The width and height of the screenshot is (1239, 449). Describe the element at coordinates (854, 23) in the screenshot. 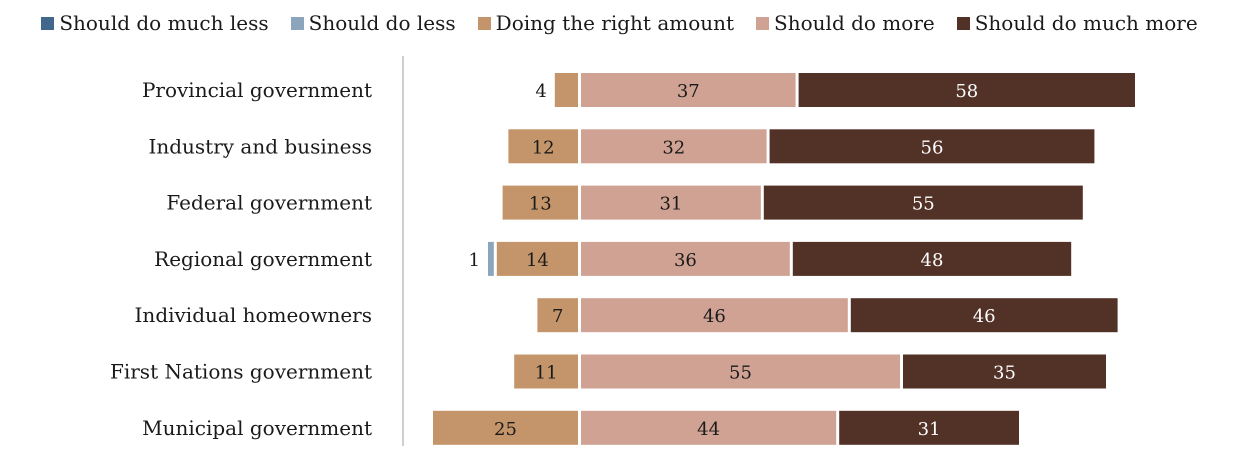

I see `legend-label: Should do more` at that location.